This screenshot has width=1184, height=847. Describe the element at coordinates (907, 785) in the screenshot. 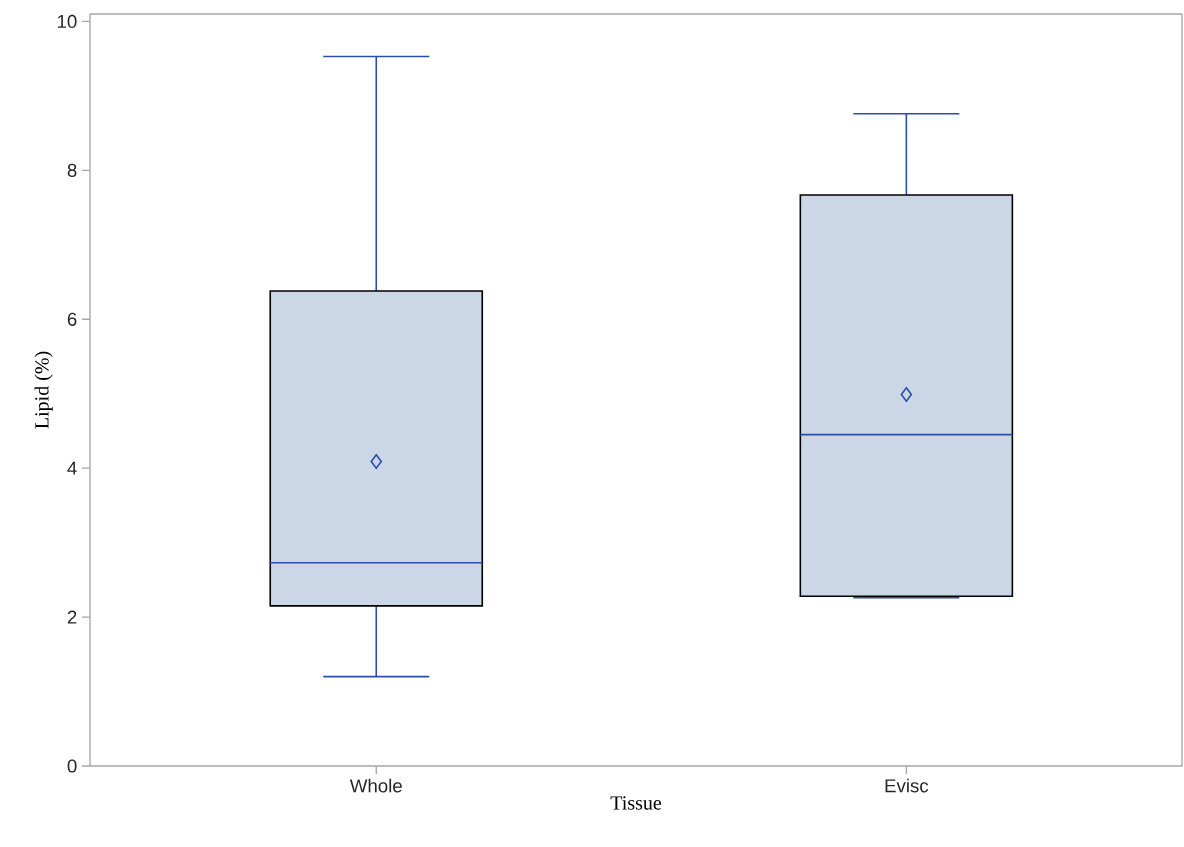

I see `x-tick-label: Evisc` at that location.